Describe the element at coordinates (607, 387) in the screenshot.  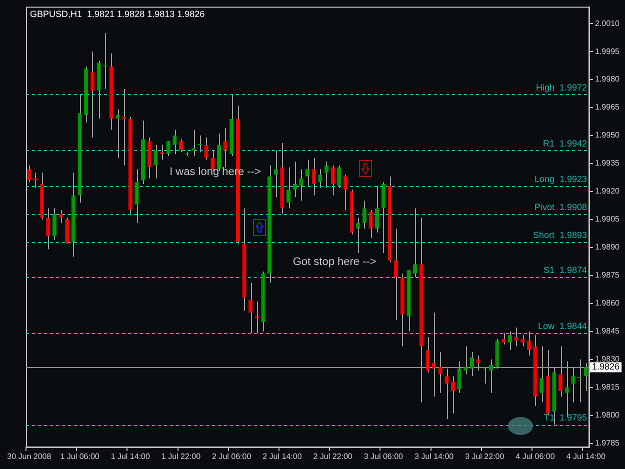
I see `y-tick-label: 1.9815` at that location.